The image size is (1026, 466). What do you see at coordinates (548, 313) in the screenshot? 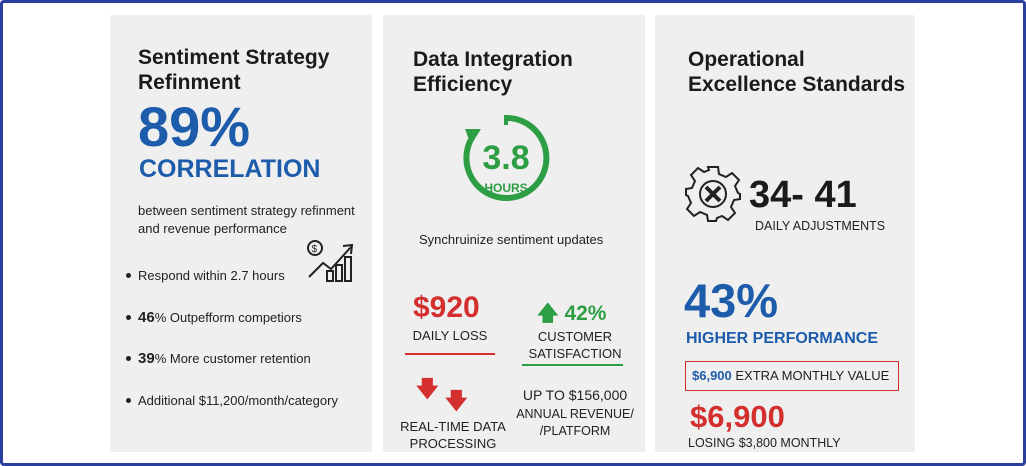
I see `arrow-up-icon: 🡅` at bounding box center [548, 313].